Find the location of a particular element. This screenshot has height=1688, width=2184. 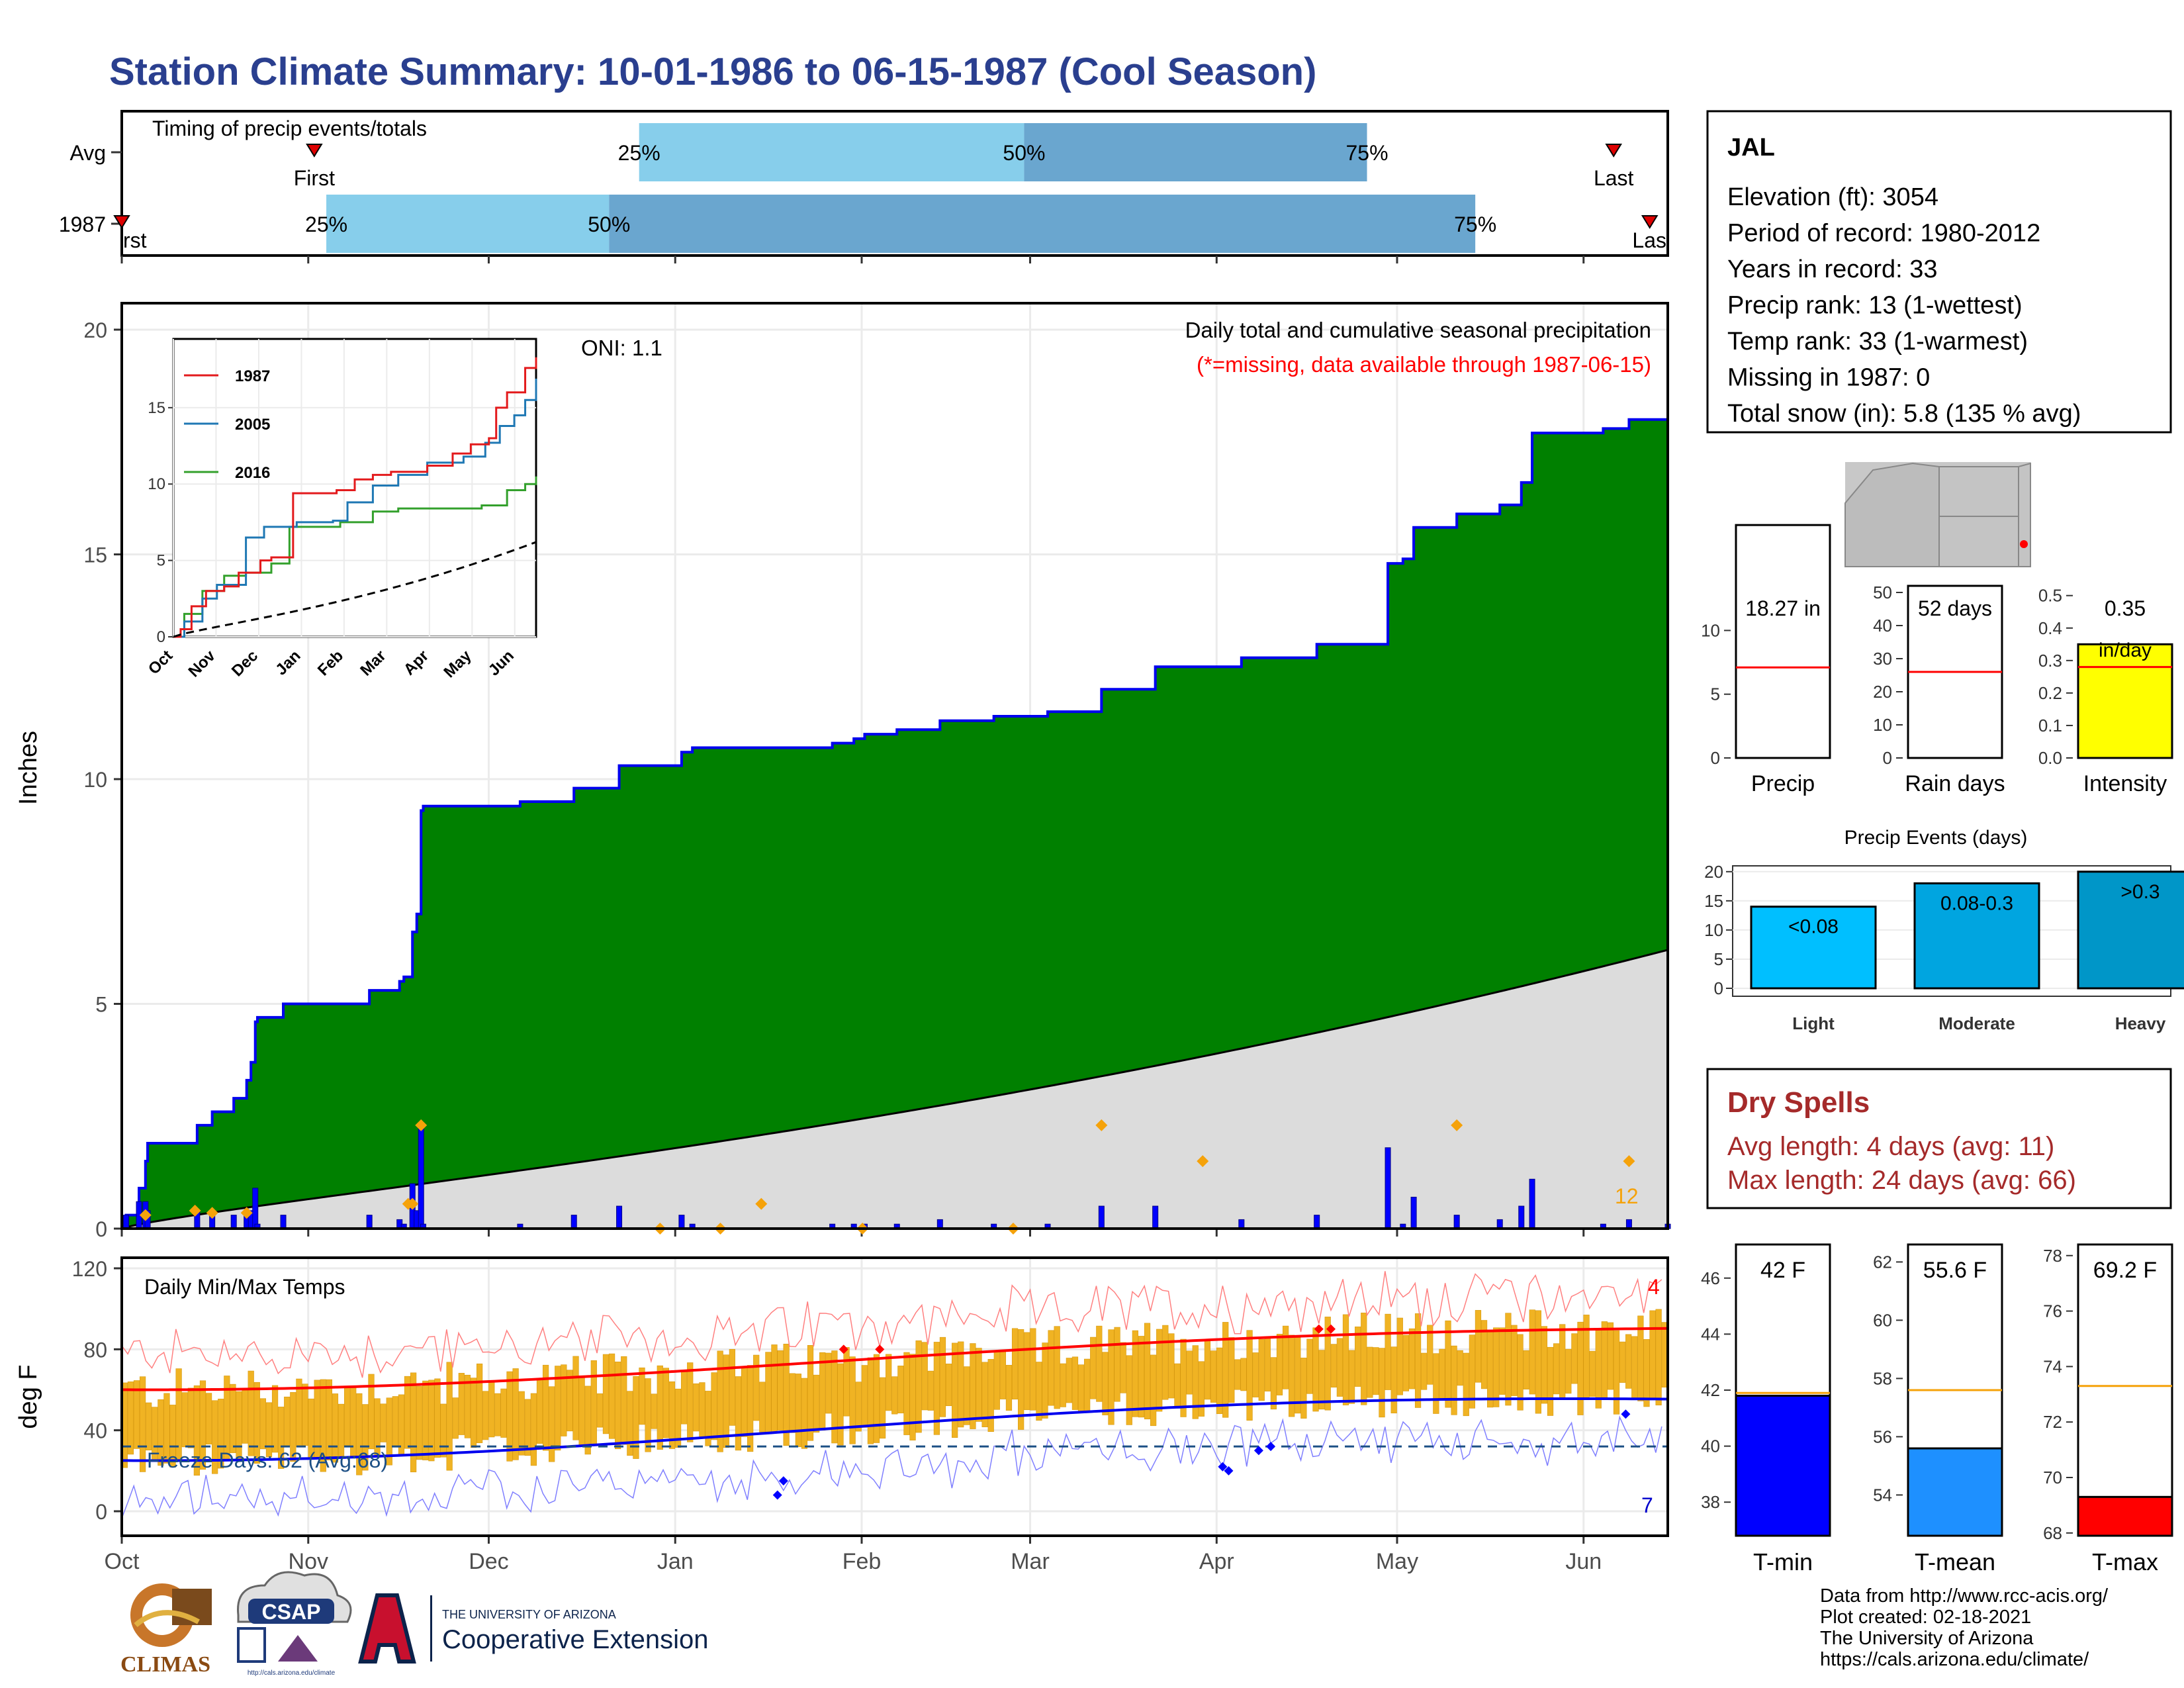

timing-p75-label: 75% is located at coordinates (1367, 153).